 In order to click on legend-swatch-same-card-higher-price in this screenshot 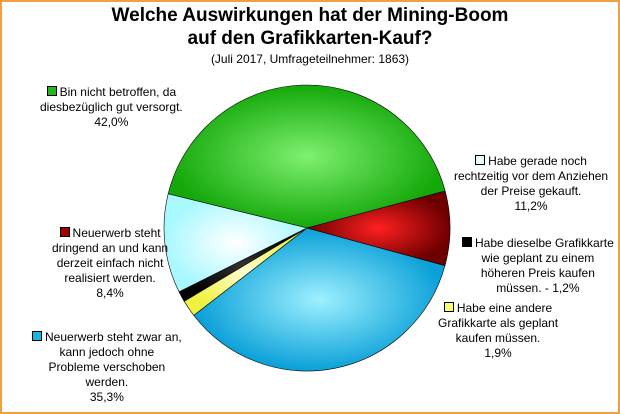, I will do `click(467, 242)`.